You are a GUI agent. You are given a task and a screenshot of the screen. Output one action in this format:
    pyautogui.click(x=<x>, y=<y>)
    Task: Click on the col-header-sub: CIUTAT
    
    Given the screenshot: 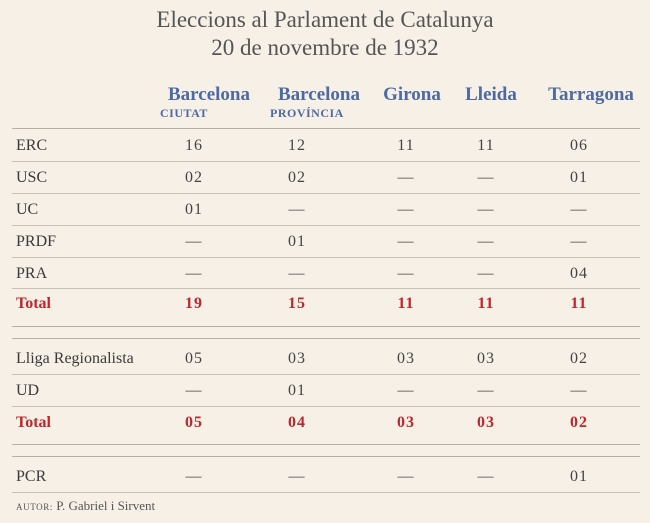 What is the action you would take?
    pyautogui.click(x=184, y=113)
    